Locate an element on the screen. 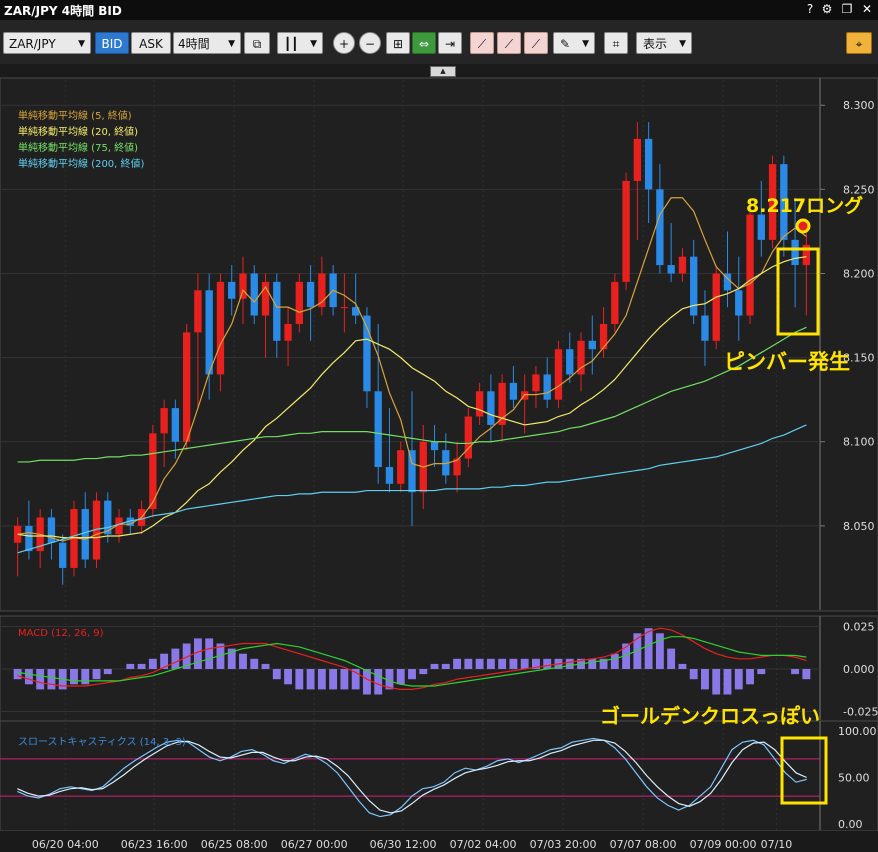 The width and height of the screenshot is (878, 852). sync-icon: ⧉ is located at coordinates (257, 43).